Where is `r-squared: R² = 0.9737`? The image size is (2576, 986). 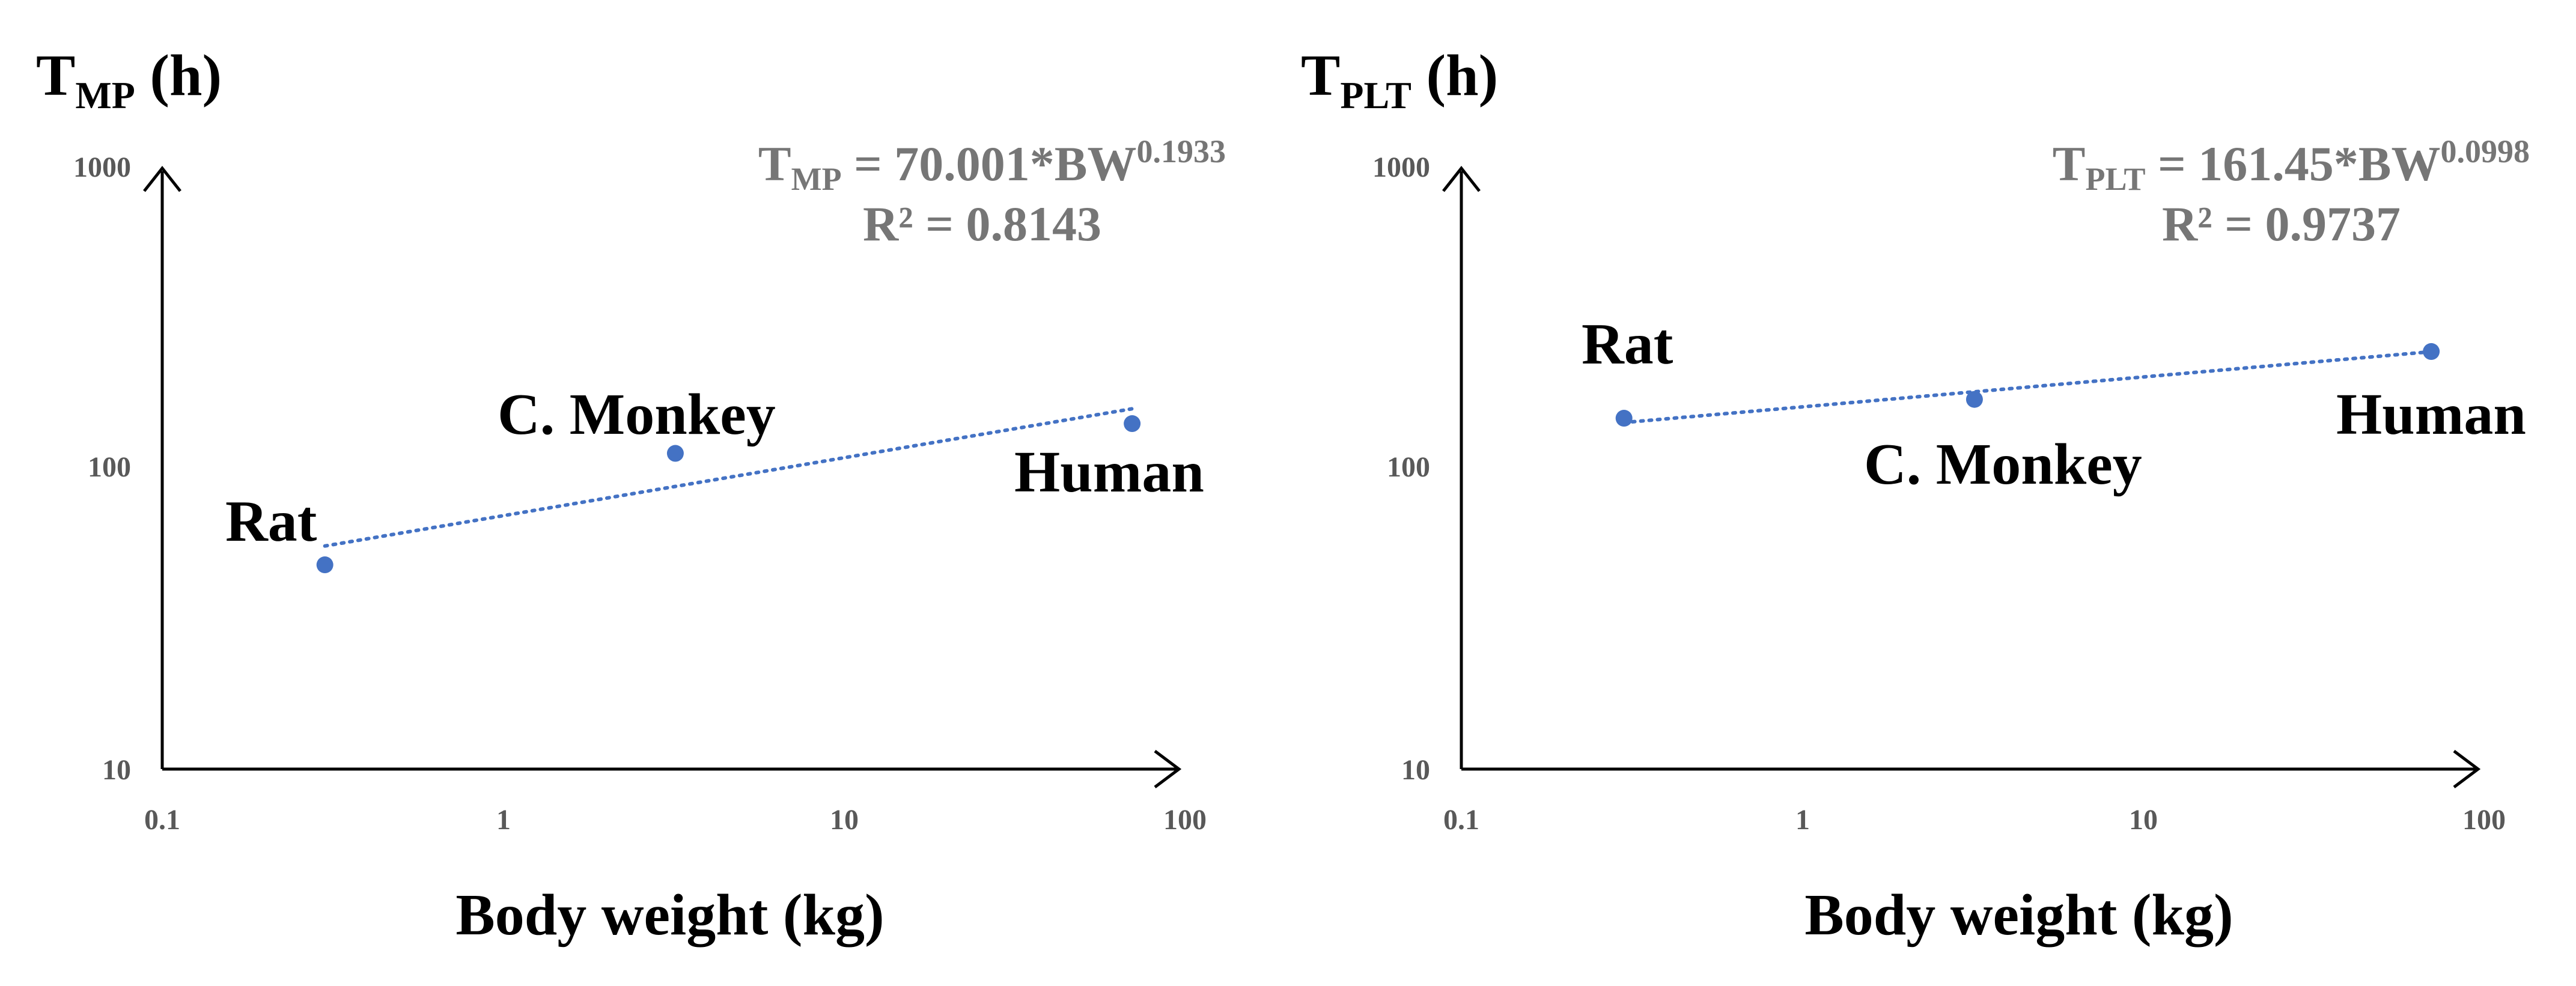 r-squared: R² = 0.9737 is located at coordinates (2281, 224).